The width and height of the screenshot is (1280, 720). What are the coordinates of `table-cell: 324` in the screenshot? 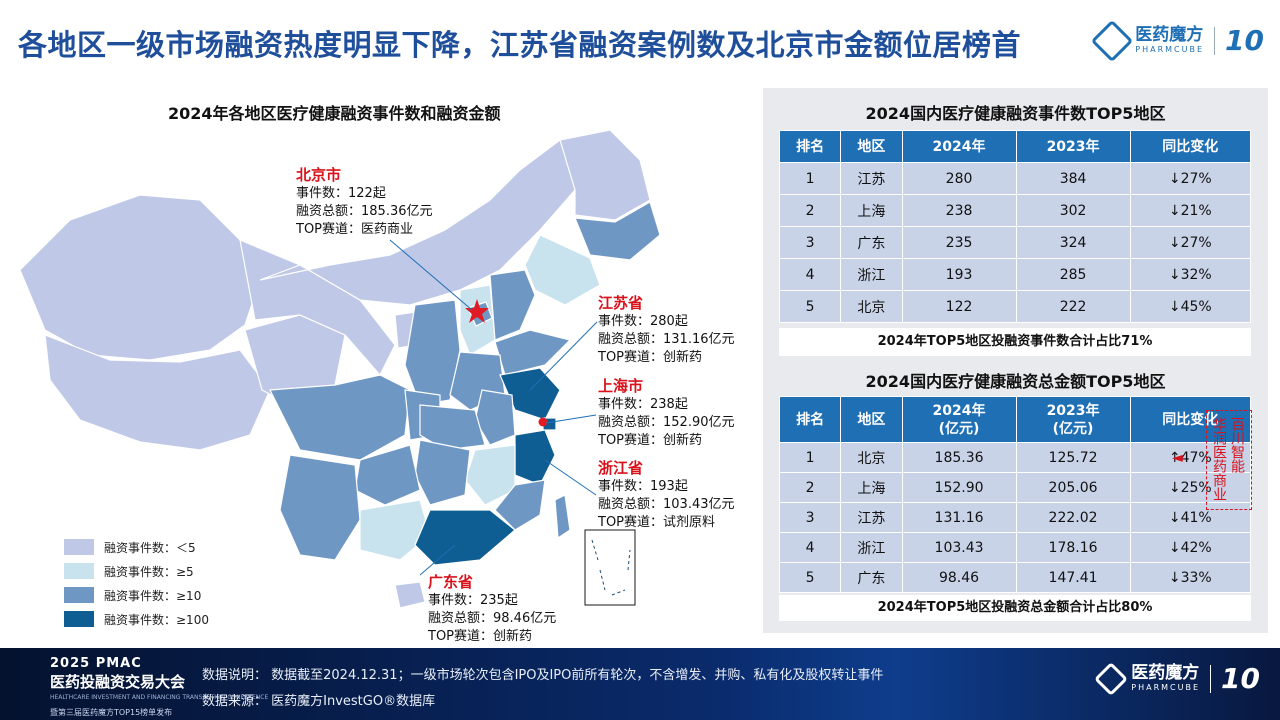 It's located at (1073, 242).